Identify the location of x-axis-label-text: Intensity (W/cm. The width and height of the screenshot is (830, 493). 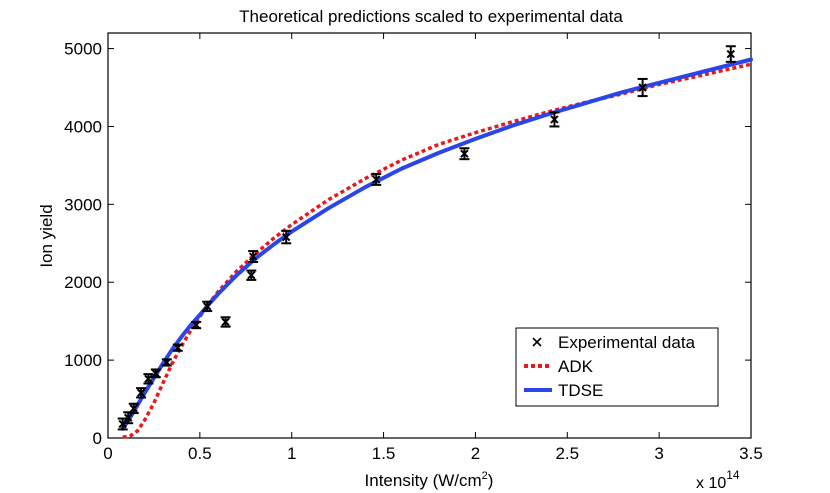
(423, 480).